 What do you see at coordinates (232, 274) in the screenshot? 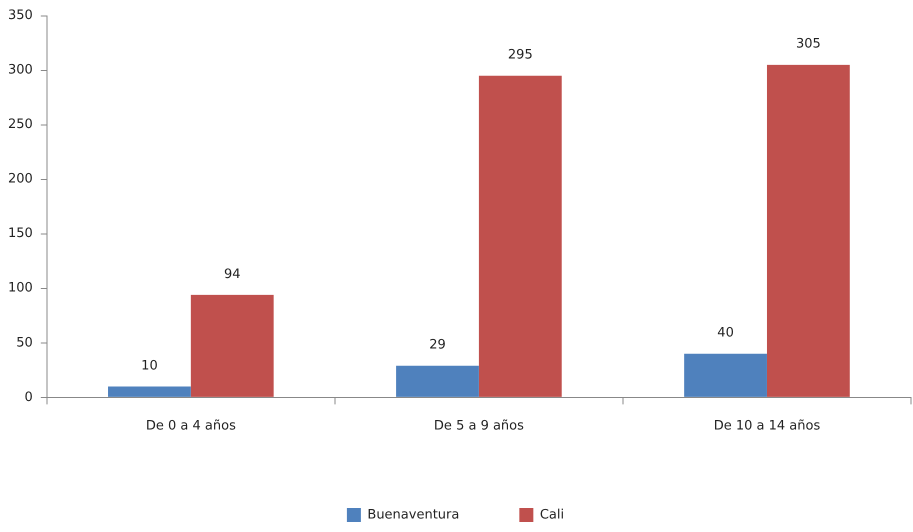
I see `data-label: 94` at bounding box center [232, 274].